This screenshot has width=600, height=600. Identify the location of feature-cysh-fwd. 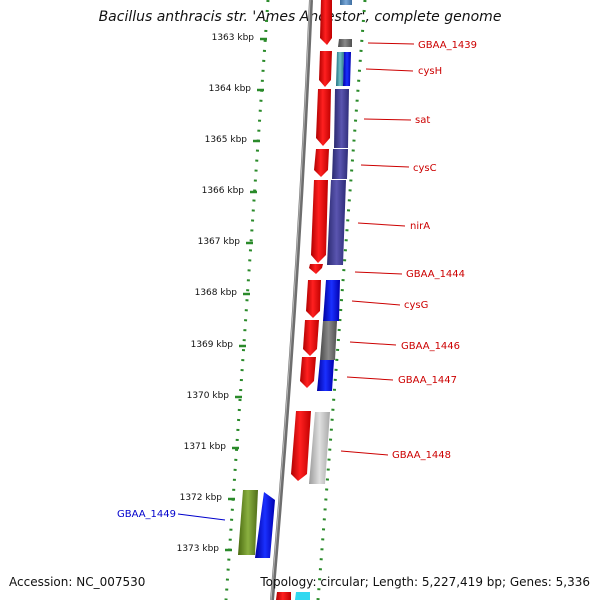
(325, 69).